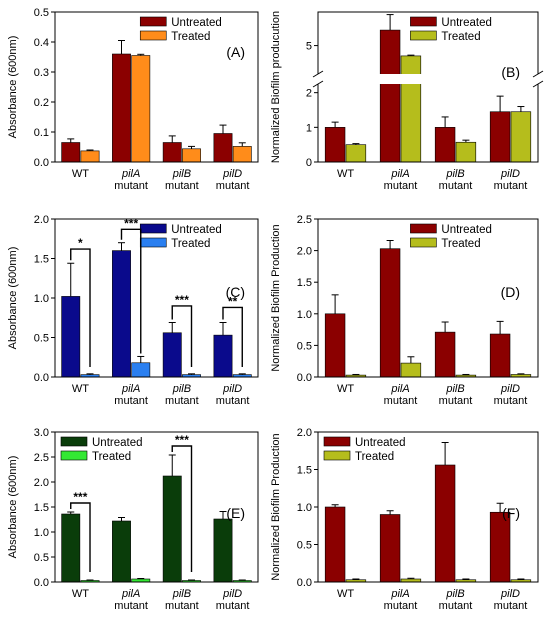 The height and width of the screenshot is (619, 550). I want to click on plot-frame, so click(428, 87).